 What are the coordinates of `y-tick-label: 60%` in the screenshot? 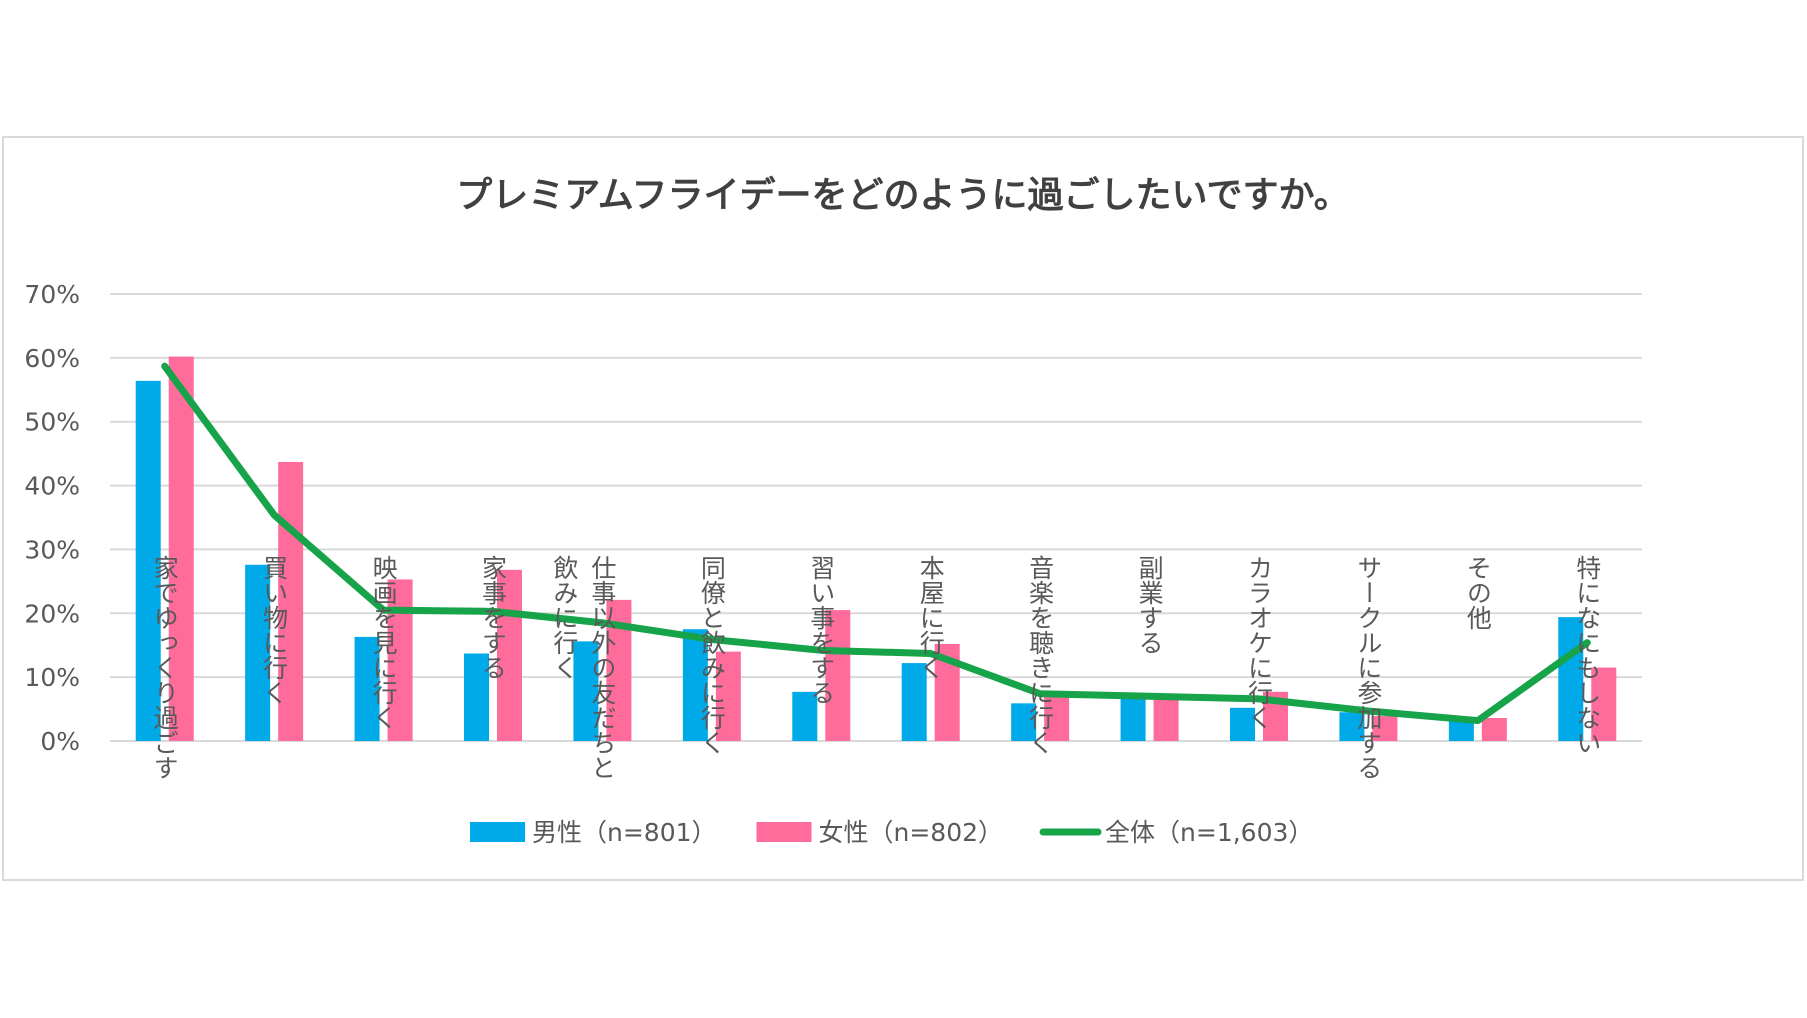 It's located at (52, 358).